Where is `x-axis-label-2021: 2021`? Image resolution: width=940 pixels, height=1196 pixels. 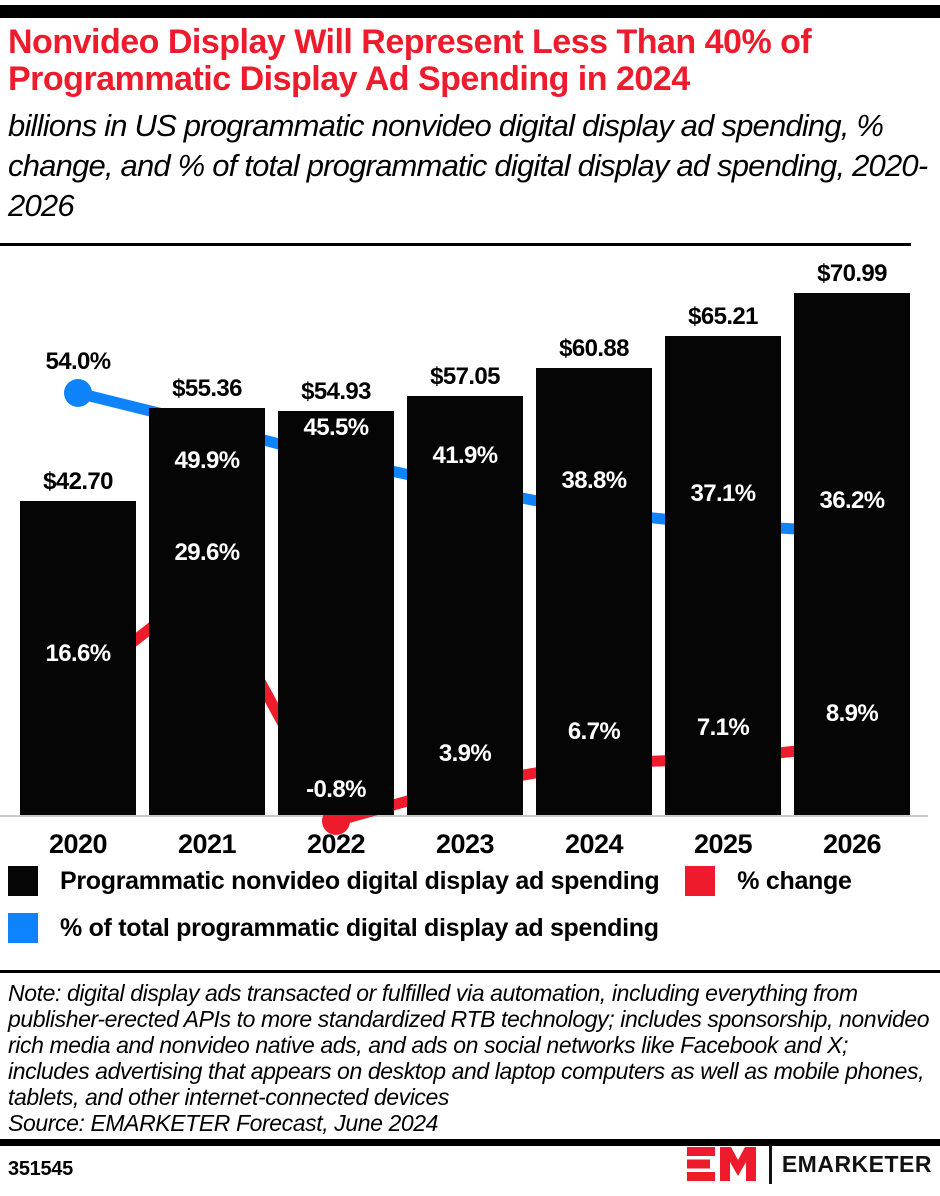 x-axis-label-2021: 2021 is located at coordinates (207, 844).